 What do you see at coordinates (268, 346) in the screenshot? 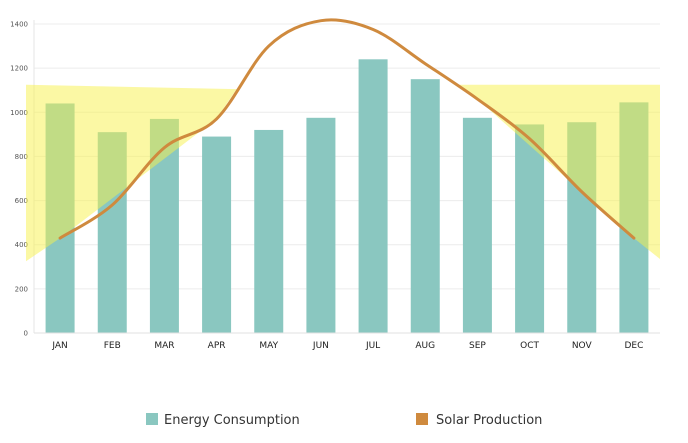
I see `x-tick-label: MAY` at bounding box center [268, 346].